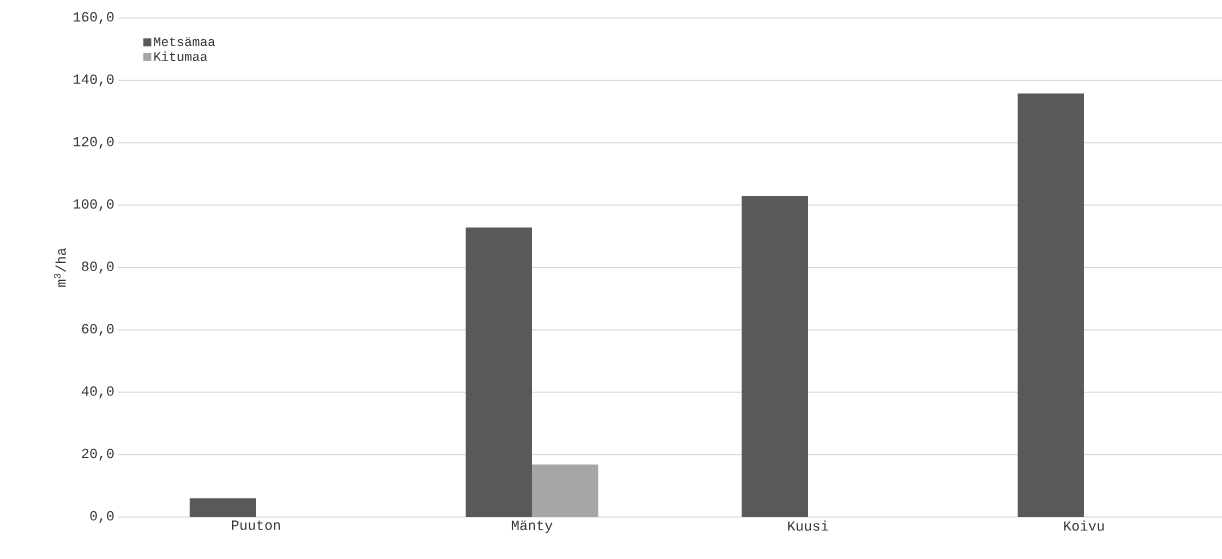 The image size is (1222, 559). Describe the element at coordinates (808, 525) in the screenshot. I see `x-tick-label: Kuusi` at that location.